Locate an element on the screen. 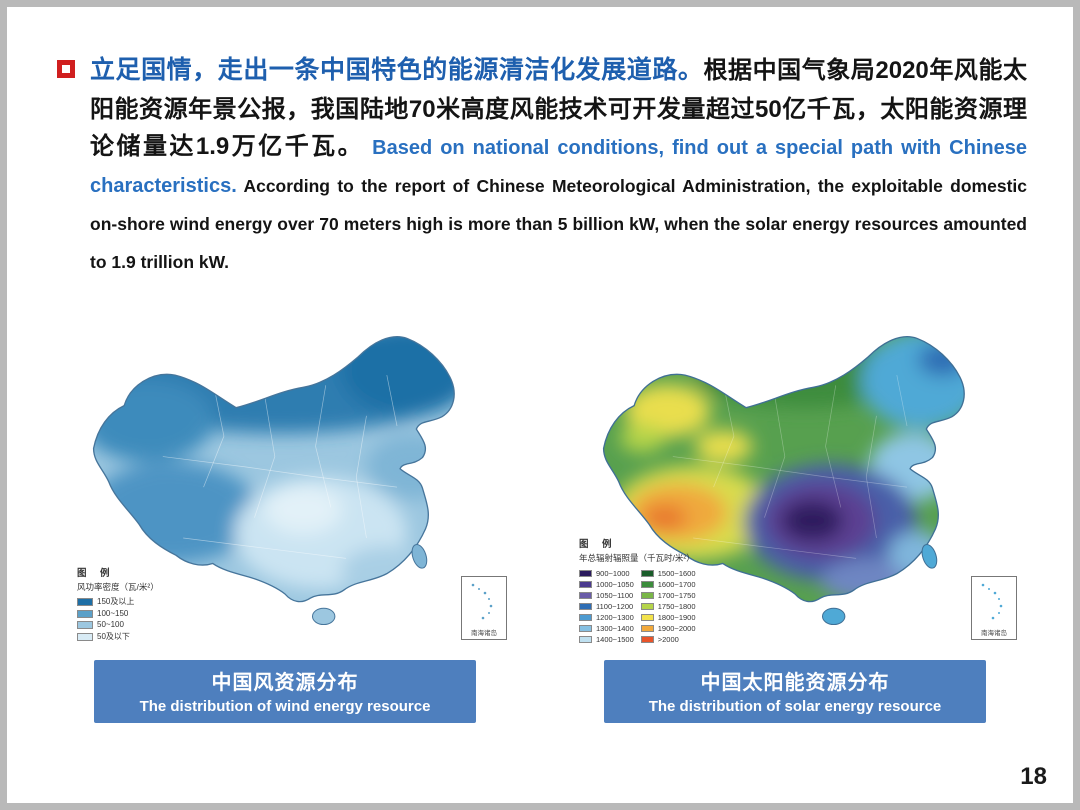 This screenshot has width=1080, height=810. wind-caption-en: The distribution of wind energy resource is located at coordinates (285, 707).